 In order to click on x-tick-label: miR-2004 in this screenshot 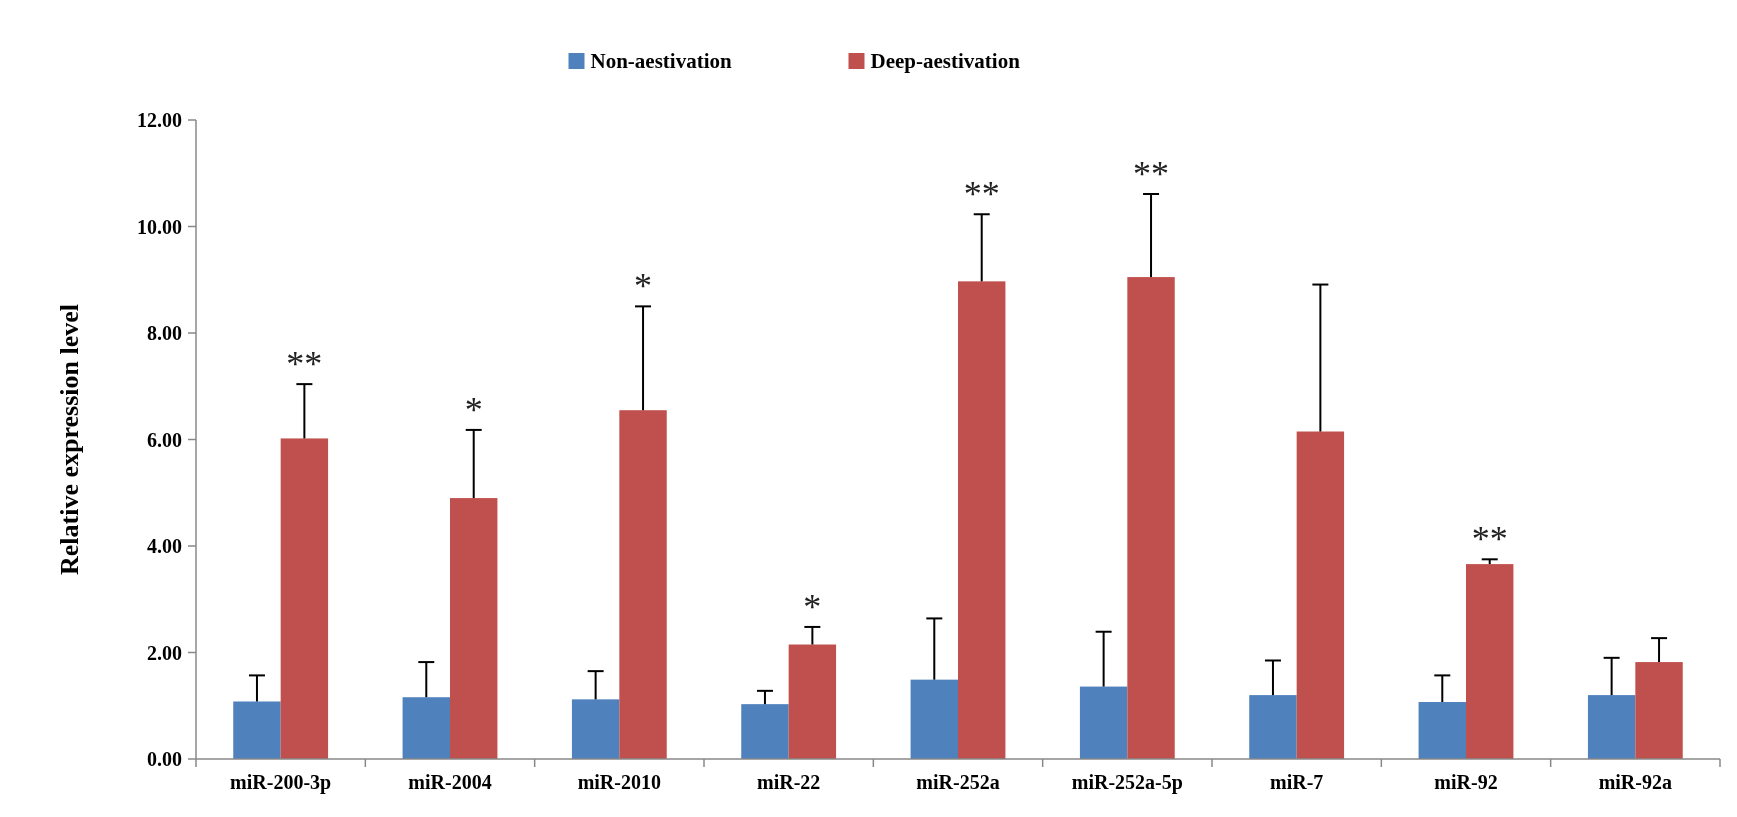, I will do `click(450, 782)`.